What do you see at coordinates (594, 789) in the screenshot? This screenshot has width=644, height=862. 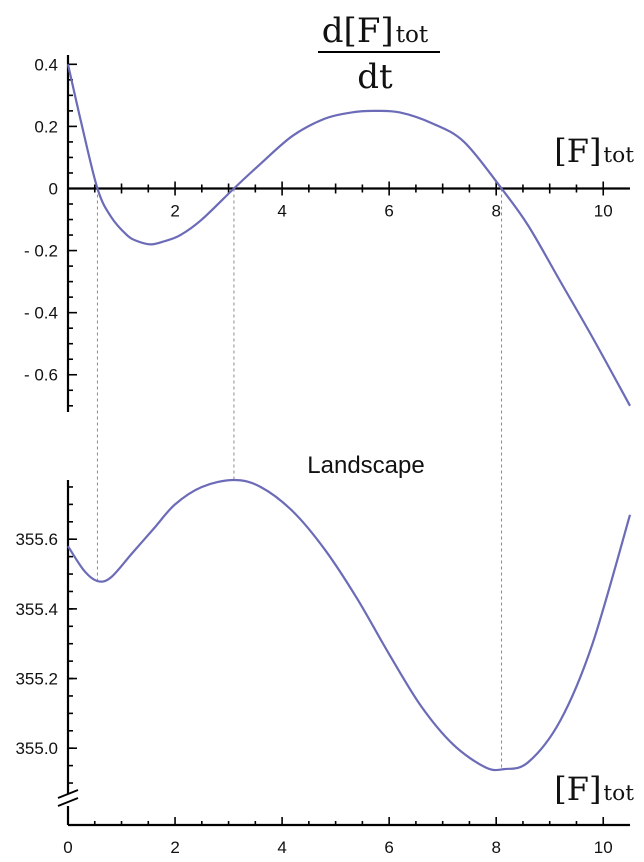 I see `bottom-x-axis-label: [F]tot` at bounding box center [594, 789].